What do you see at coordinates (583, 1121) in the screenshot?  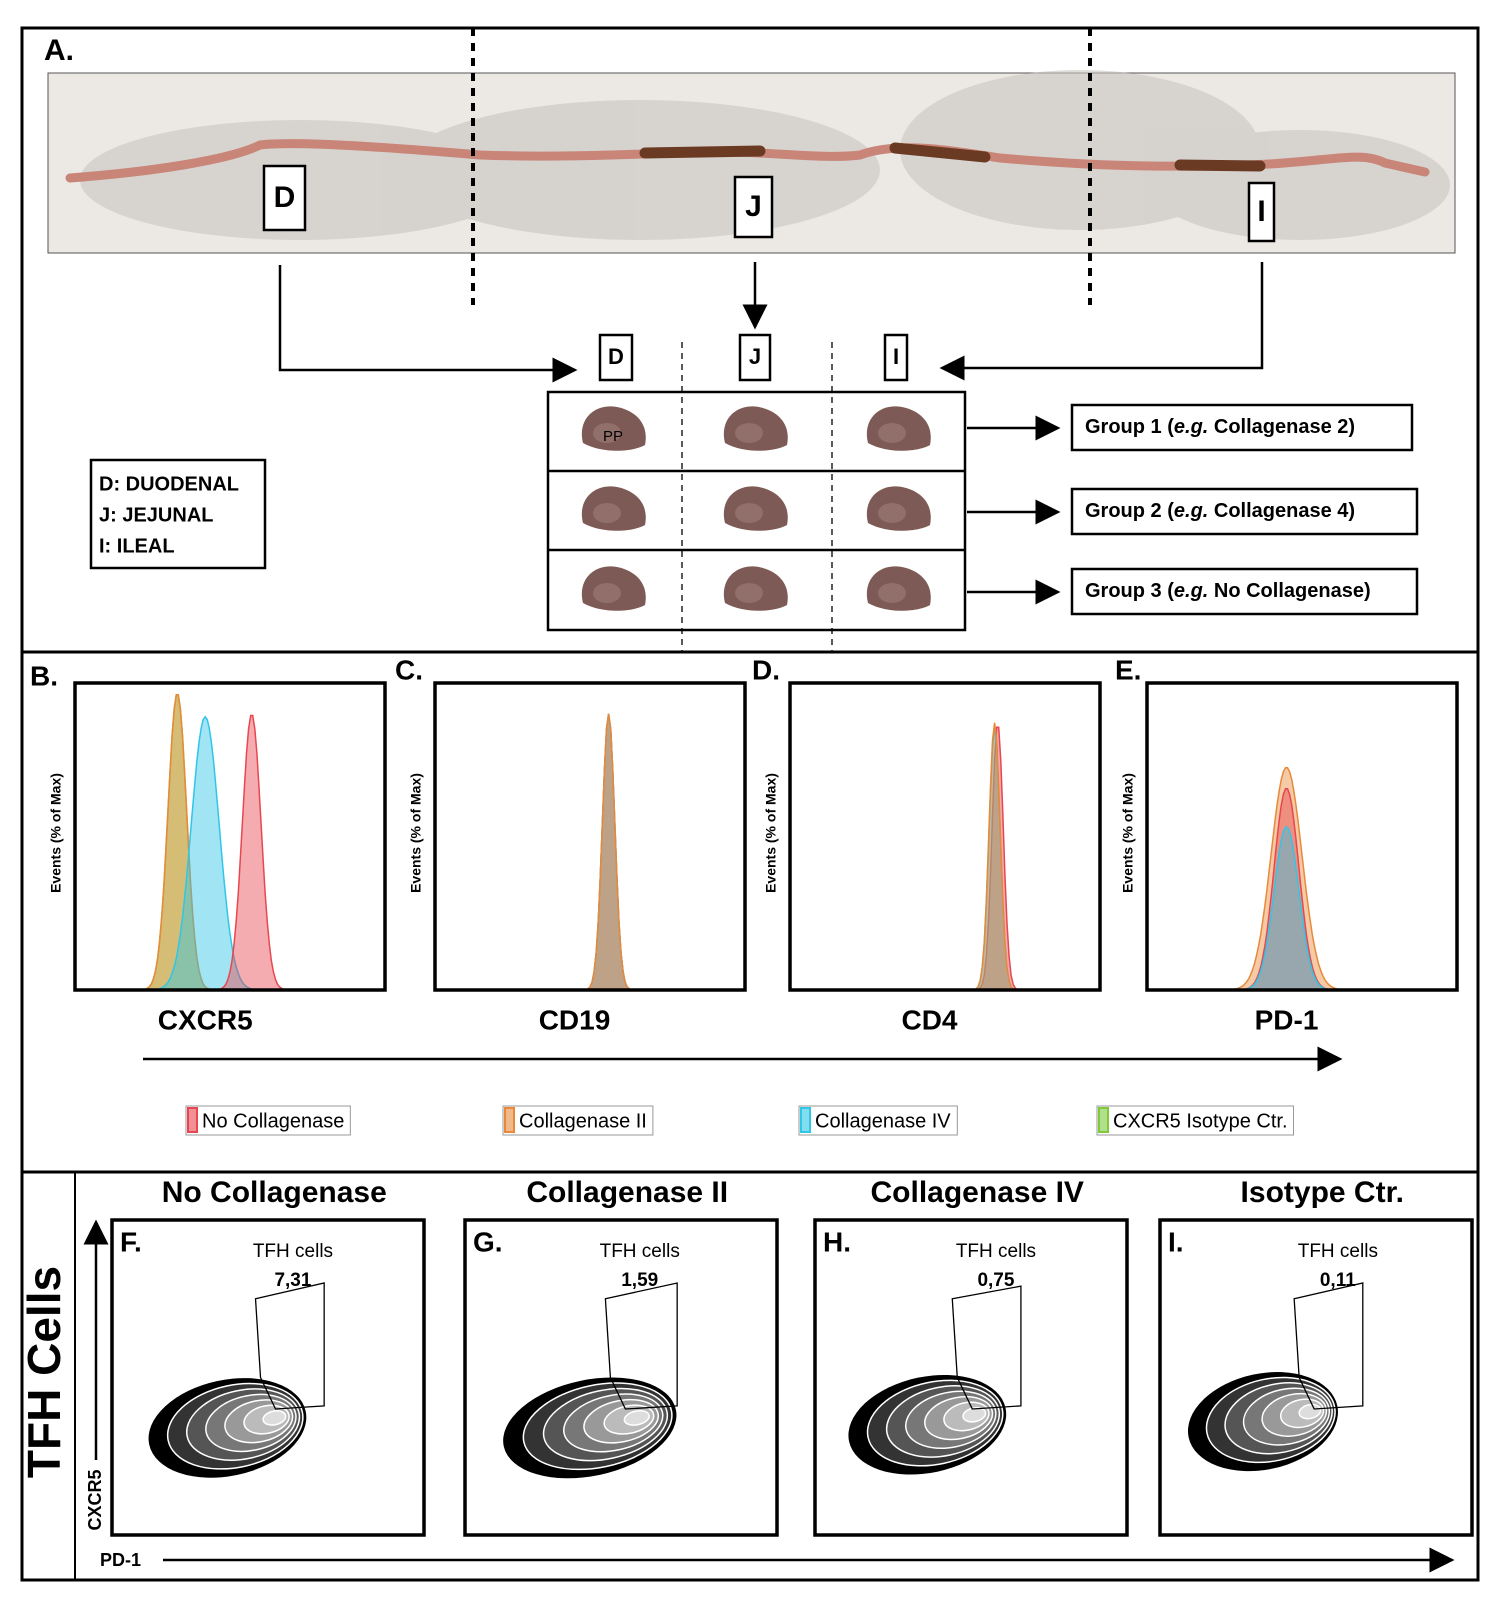 I see `legend-label: Collagenase II` at bounding box center [583, 1121].